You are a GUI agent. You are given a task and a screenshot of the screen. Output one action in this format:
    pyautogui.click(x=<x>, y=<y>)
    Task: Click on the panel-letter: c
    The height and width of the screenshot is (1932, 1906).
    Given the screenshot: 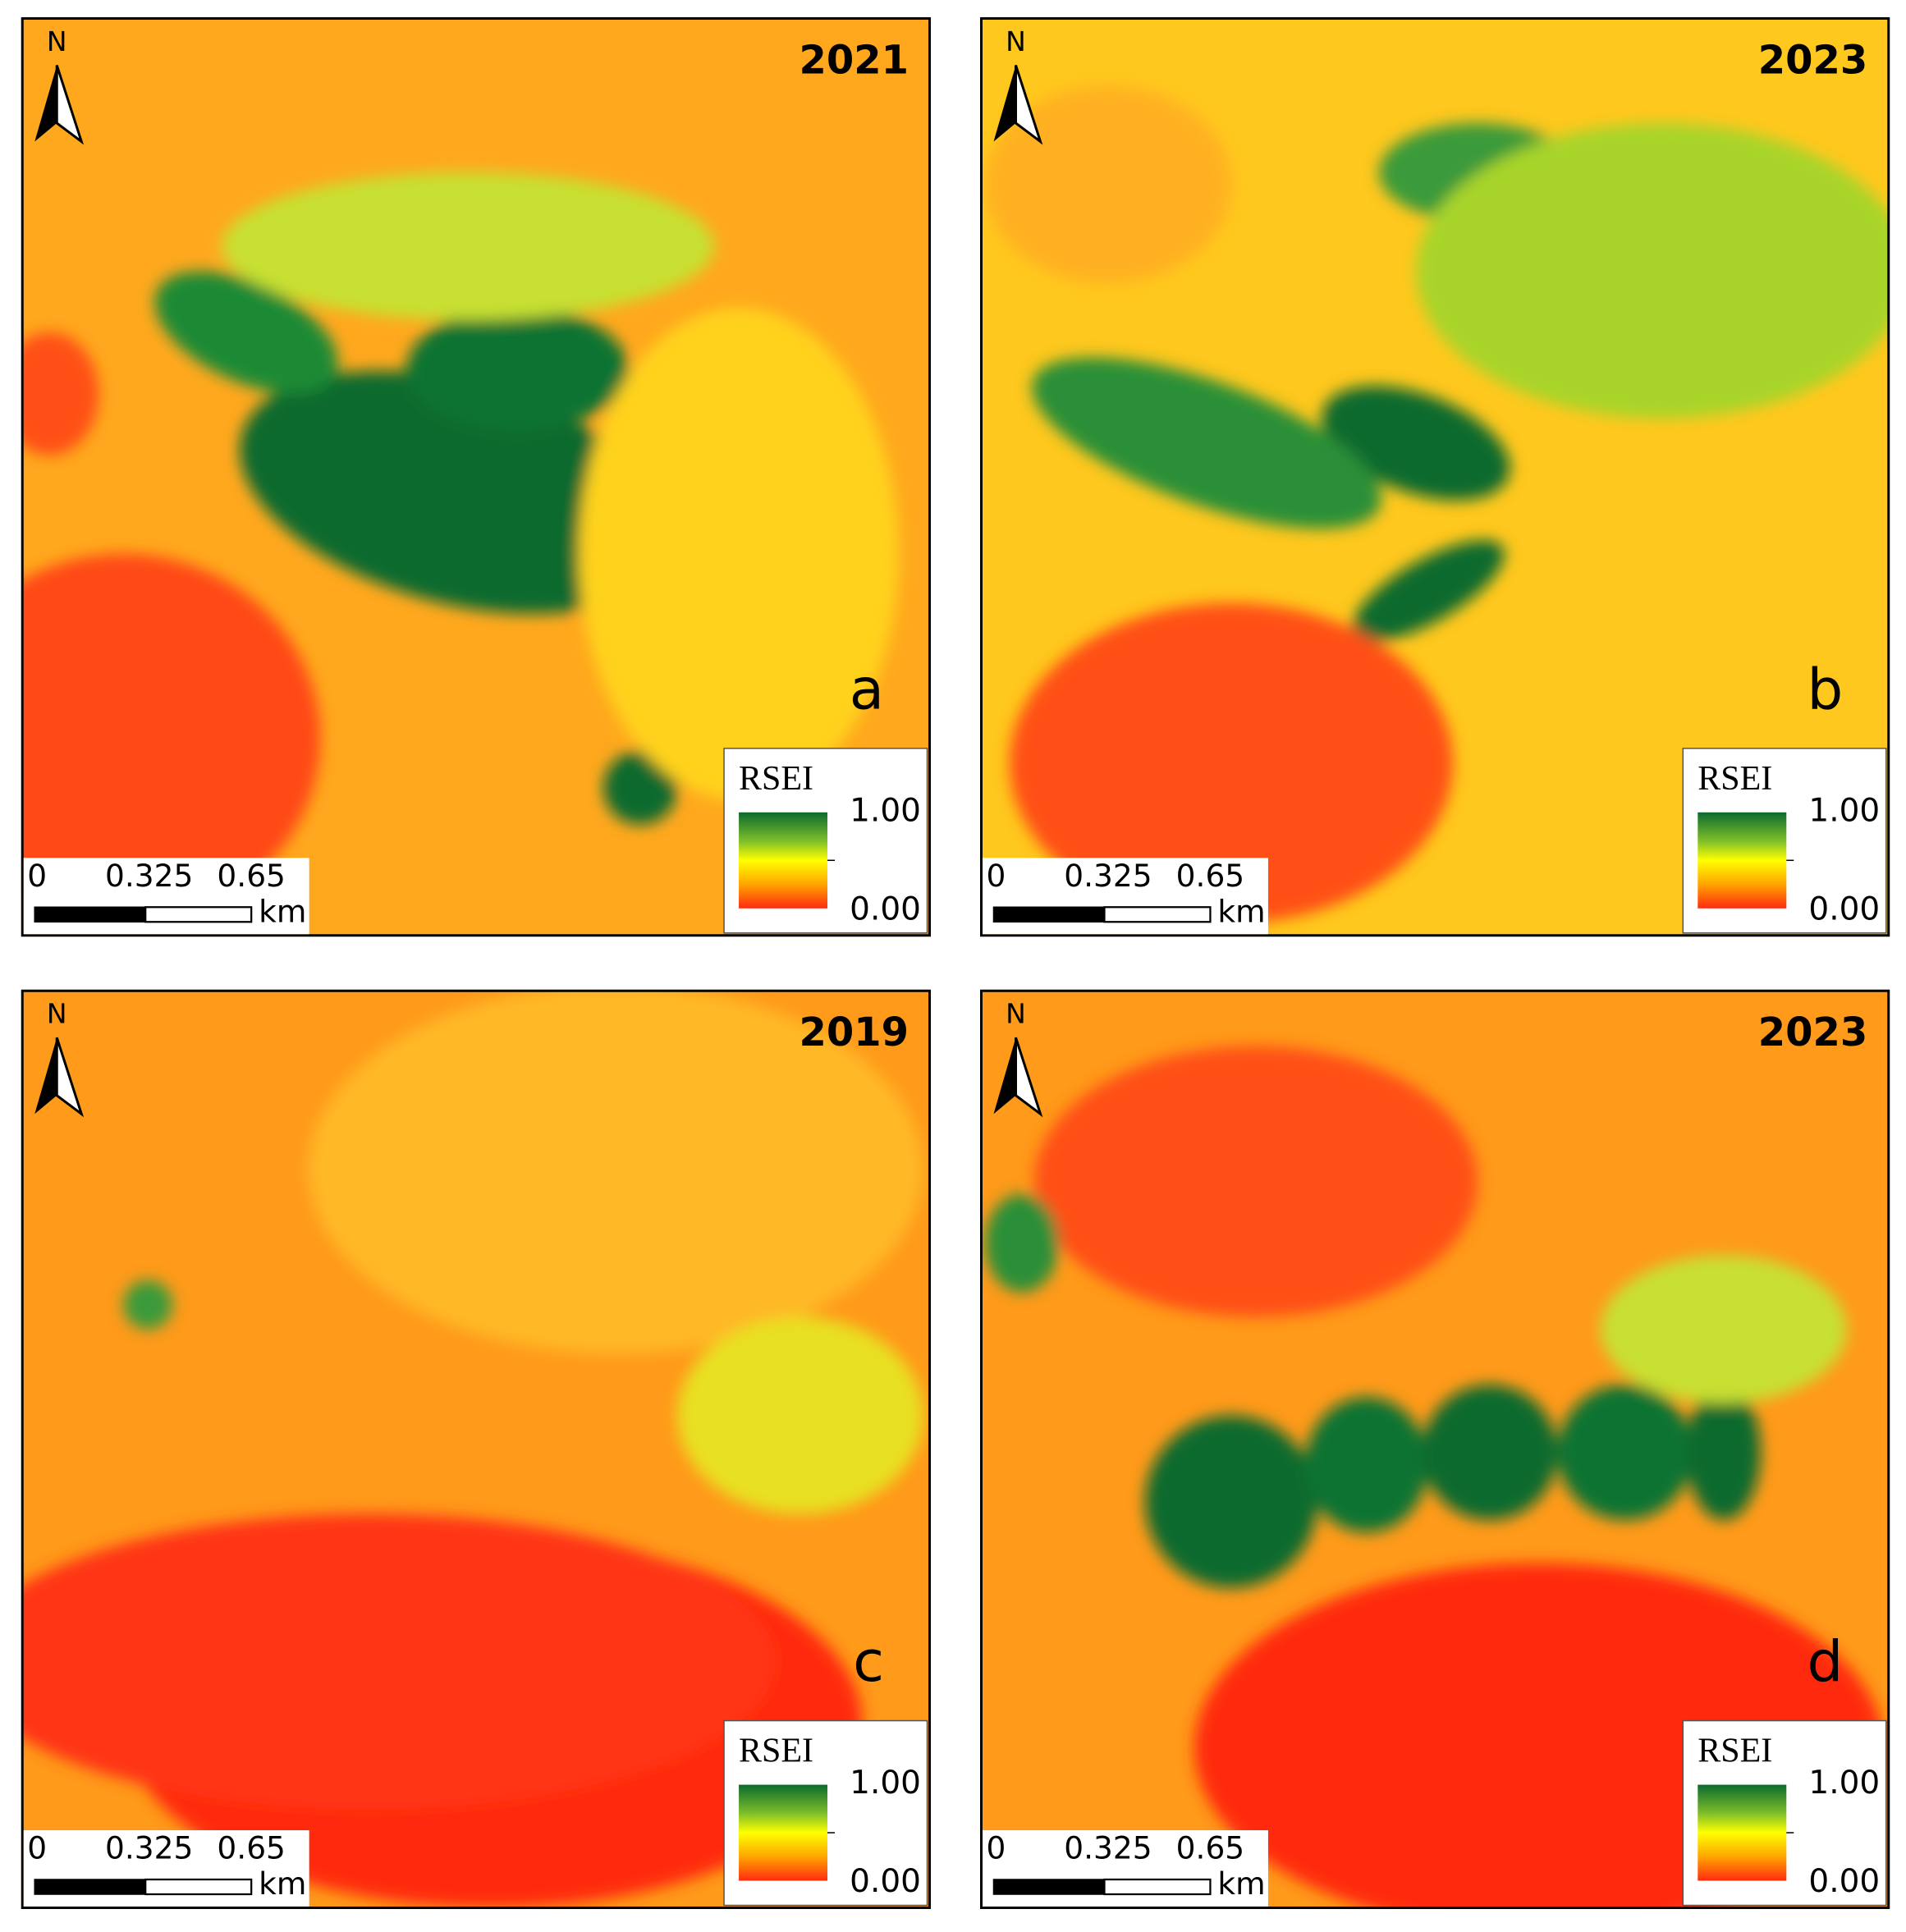 What is the action you would take?
    pyautogui.click(x=868, y=1662)
    